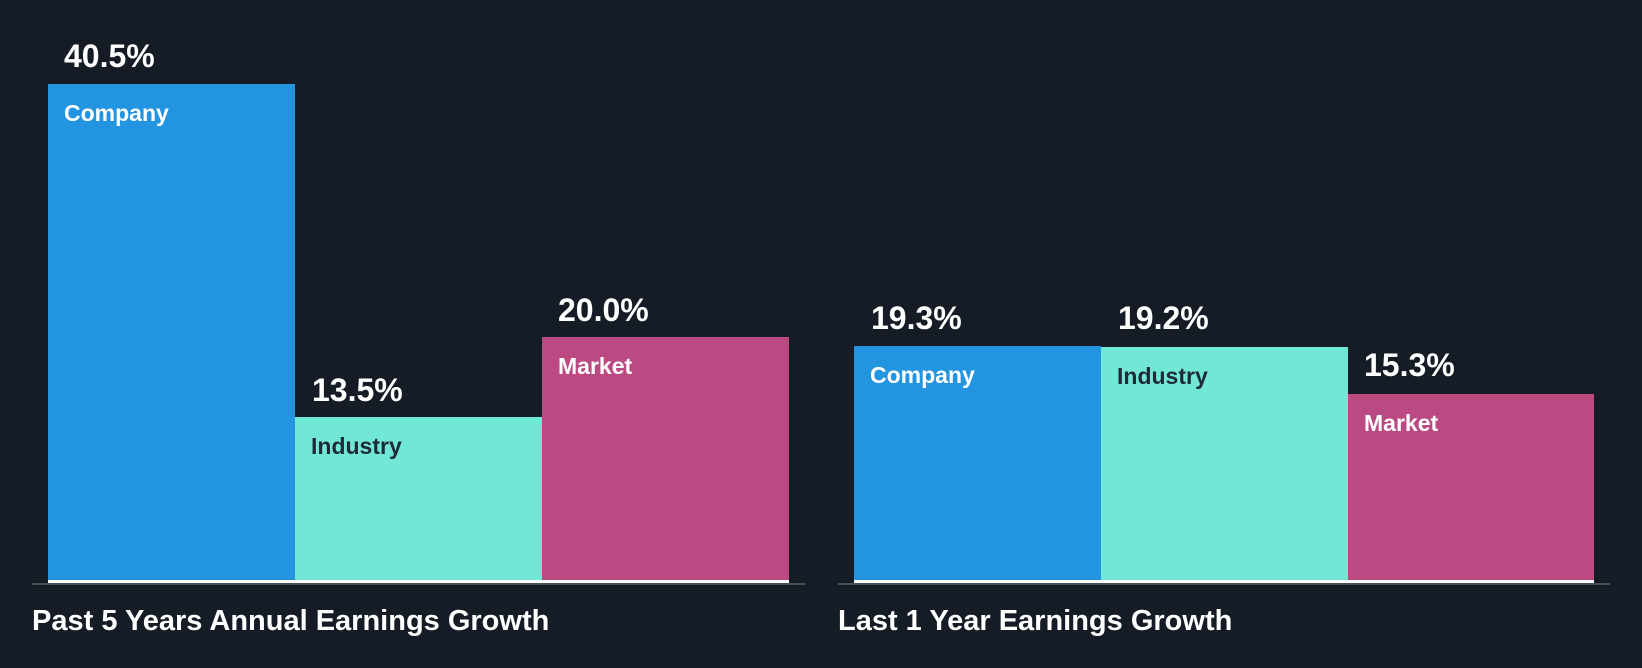 The height and width of the screenshot is (668, 1642). I want to click on value-label-company: 40.5%, so click(109, 56).